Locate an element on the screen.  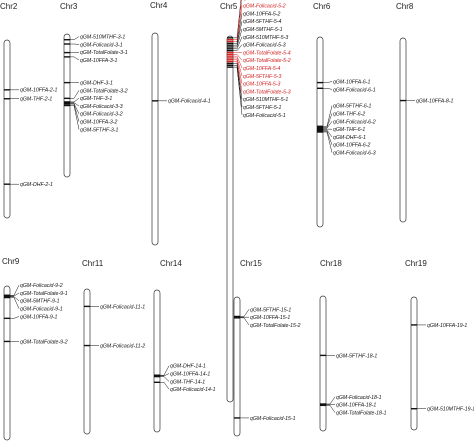
qtl-label: qGM-10FFA-19-1 is located at coordinates (447, 326).